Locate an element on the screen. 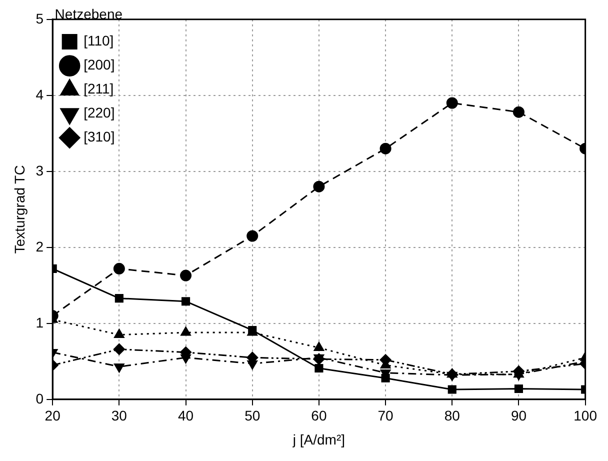  y-tick-label: 4 is located at coordinates (40, 94).